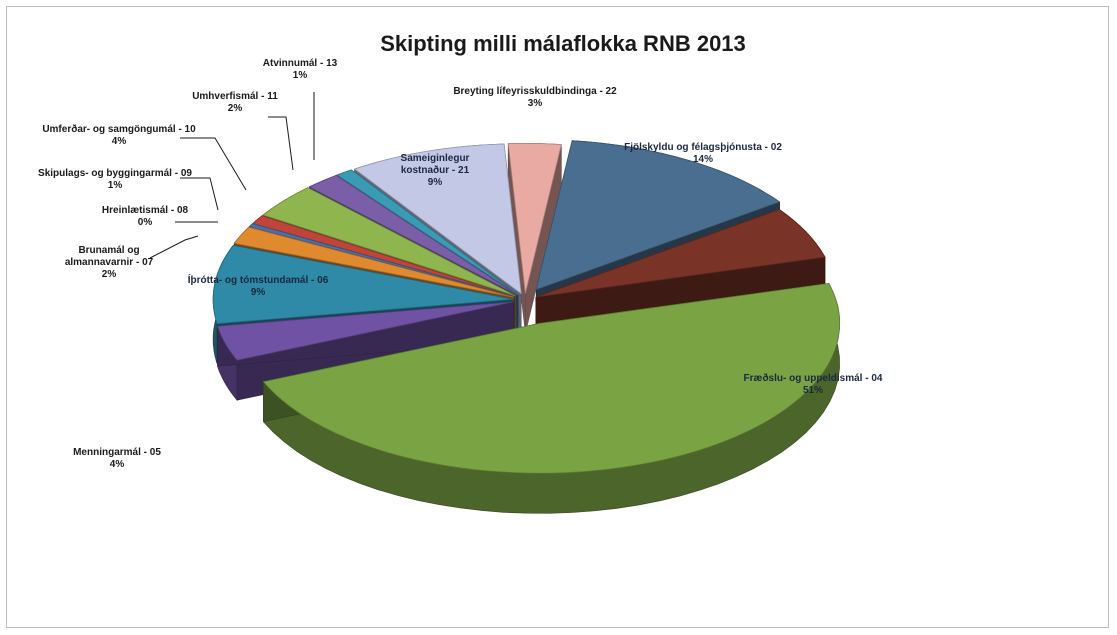 The width and height of the screenshot is (1117, 635). Describe the element at coordinates (109, 274) in the screenshot. I see `slice-pct-brunamal-og-almannavarnir-07-5: 2%` at that location.